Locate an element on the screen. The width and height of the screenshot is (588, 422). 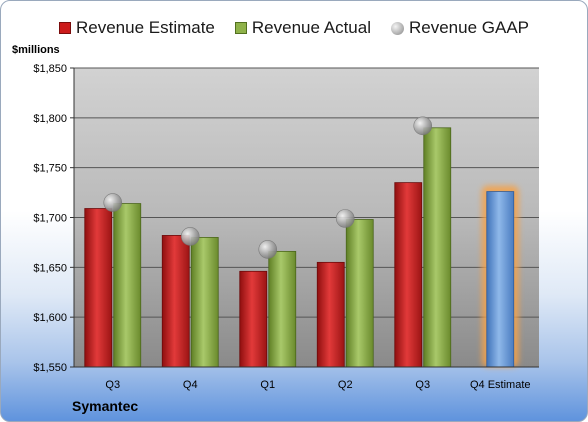
y-tick-label: $1,550 is located at coordinates (50, 368).